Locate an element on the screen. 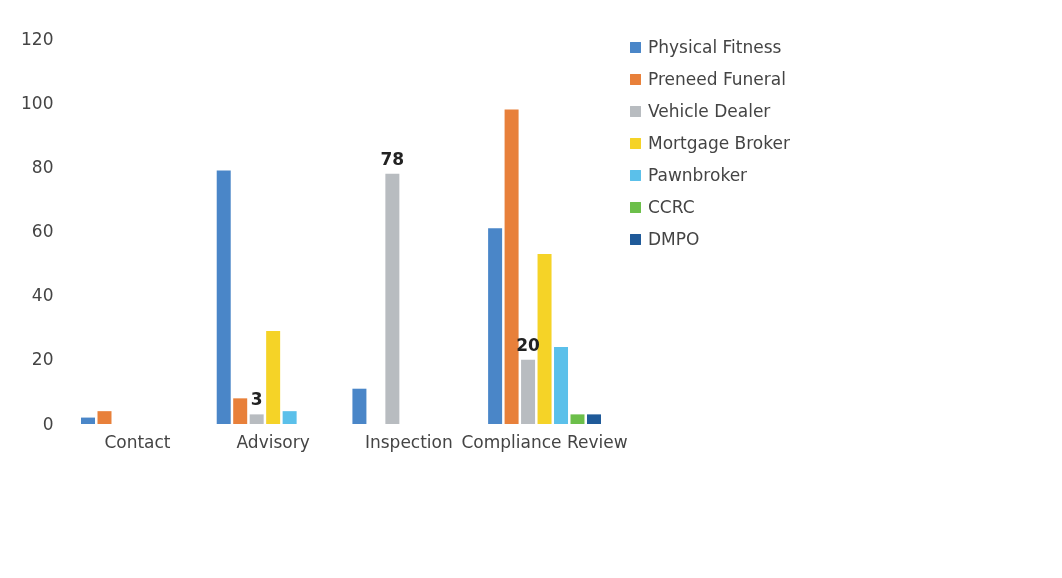 This screenshot has height=578, width=1062. legend-label: DMPO is located at coordinates (674, 238).